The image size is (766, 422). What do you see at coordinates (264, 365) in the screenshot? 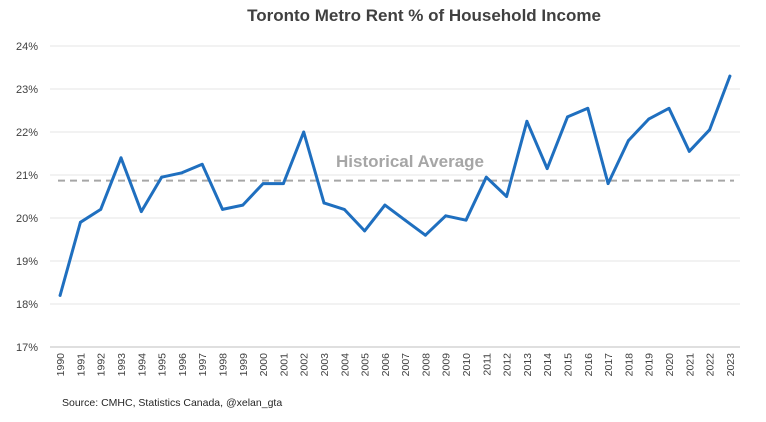
I see `x-tick-label: 2000` at bounding box center [264, 365].